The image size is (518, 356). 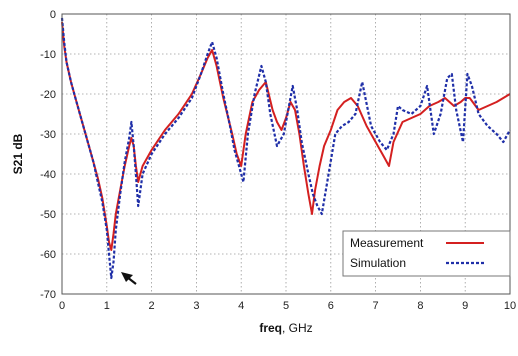 I want to click on x-tick-label: 3, so click(x=196, y=306).